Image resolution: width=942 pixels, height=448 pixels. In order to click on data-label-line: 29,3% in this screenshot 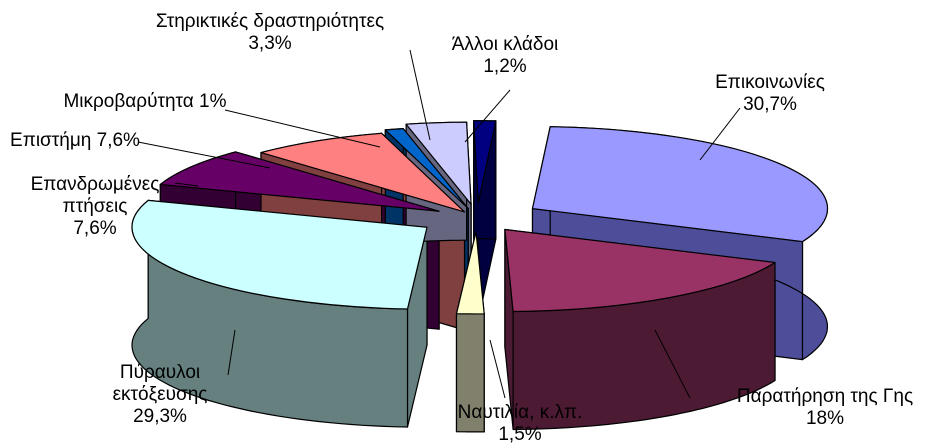, I will do `click(160, 416)`.